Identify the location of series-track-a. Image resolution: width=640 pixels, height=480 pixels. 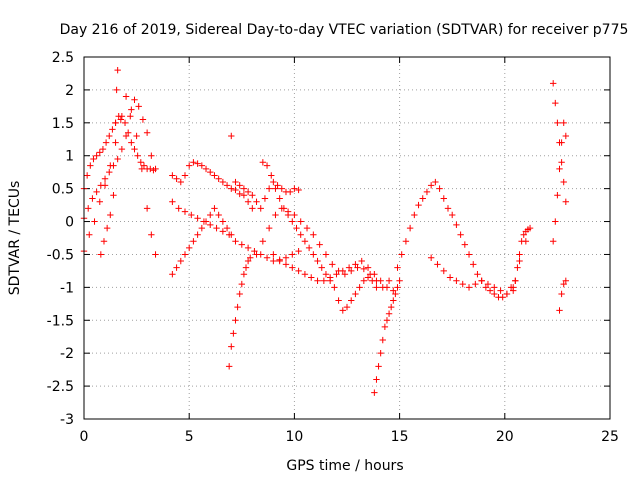
(118, 152).